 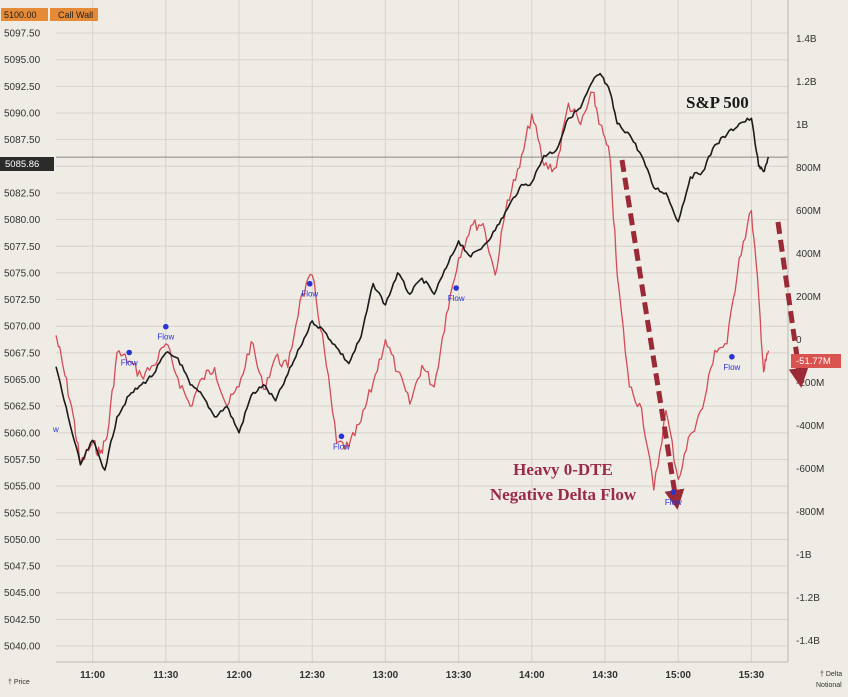 I want to click on y-left-tick-label: 5062.50, so click(x=22, y=407).